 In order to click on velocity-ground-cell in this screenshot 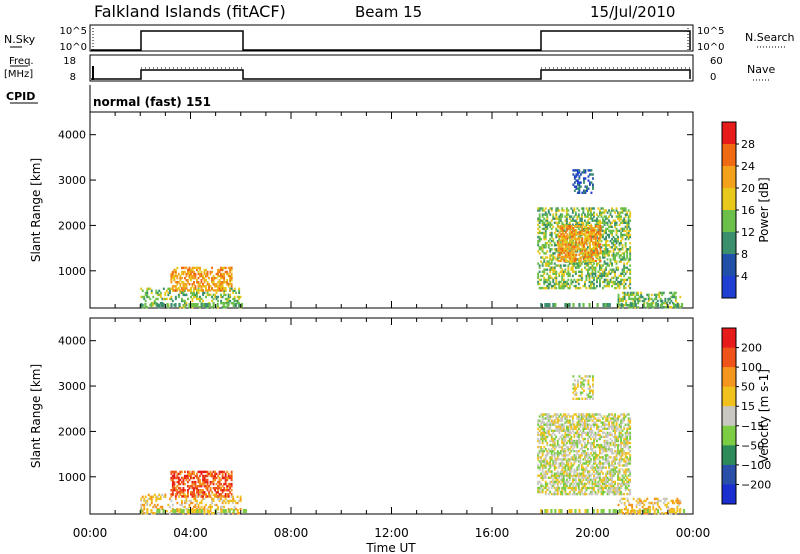, I will do `click(233, 511)`.